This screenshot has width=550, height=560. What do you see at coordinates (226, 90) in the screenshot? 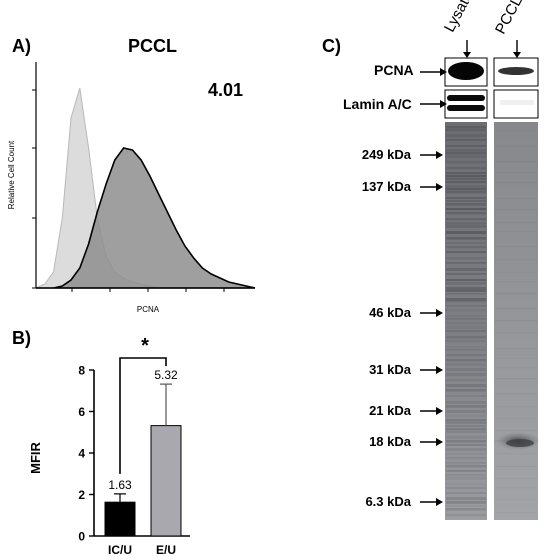
I see `histogram-value: 4.01` at bounding box center [226, 90].